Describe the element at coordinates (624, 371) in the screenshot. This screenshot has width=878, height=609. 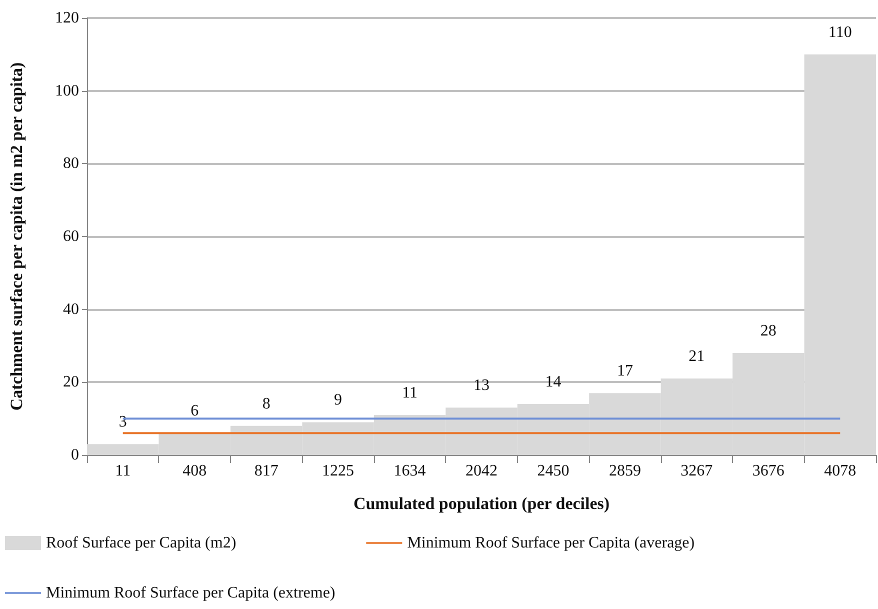
I see `data-label: 17` at that location.